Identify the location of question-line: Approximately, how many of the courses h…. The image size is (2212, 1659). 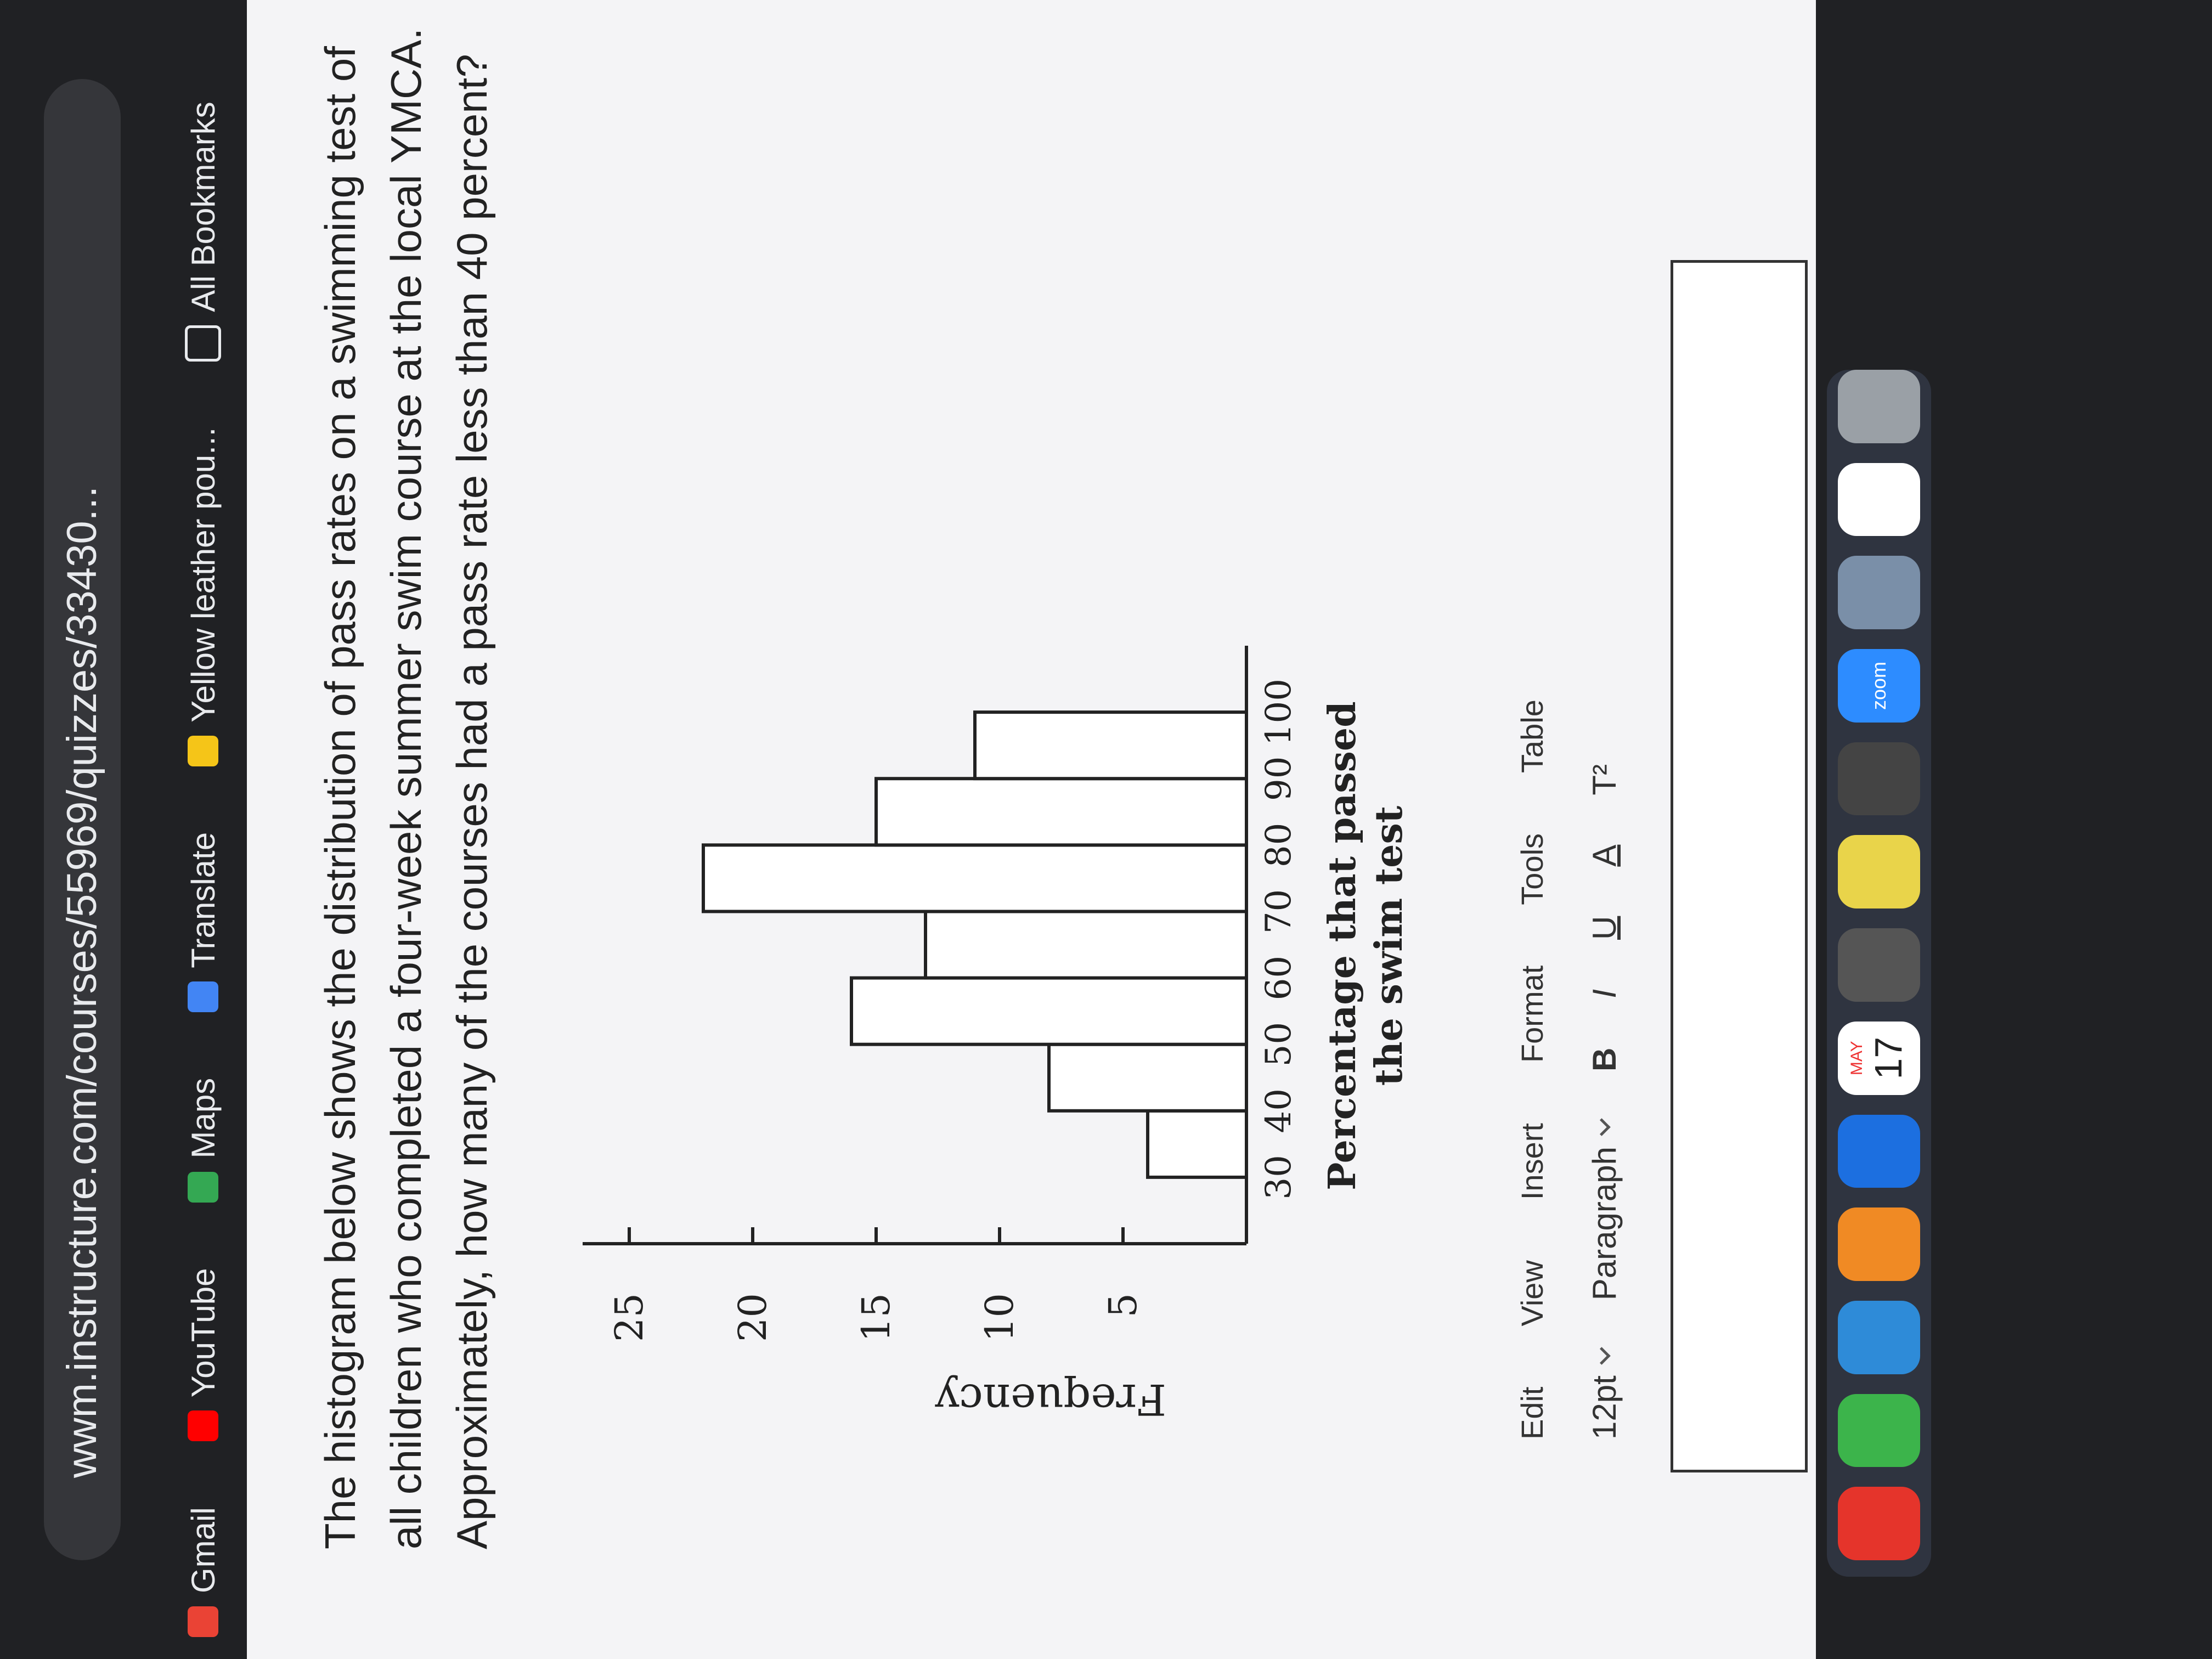
(472, 801).